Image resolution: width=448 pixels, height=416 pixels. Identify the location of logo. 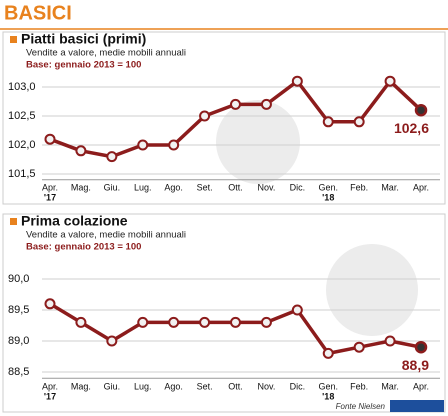
(417, 406).